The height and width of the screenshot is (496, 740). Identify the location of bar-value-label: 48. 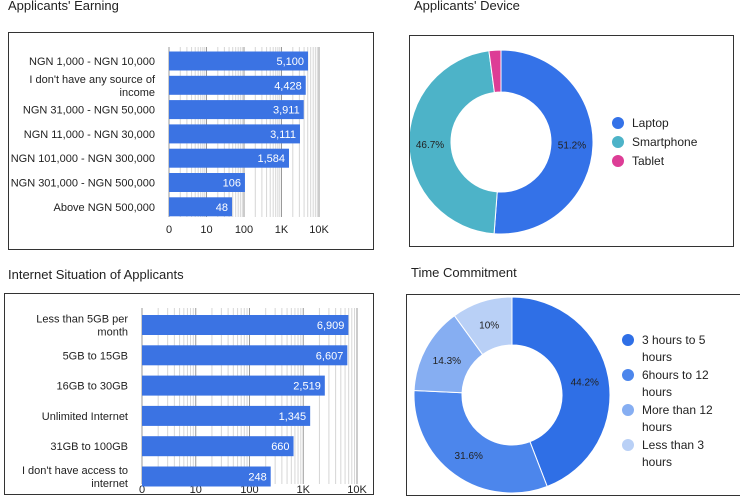
(222, 208).